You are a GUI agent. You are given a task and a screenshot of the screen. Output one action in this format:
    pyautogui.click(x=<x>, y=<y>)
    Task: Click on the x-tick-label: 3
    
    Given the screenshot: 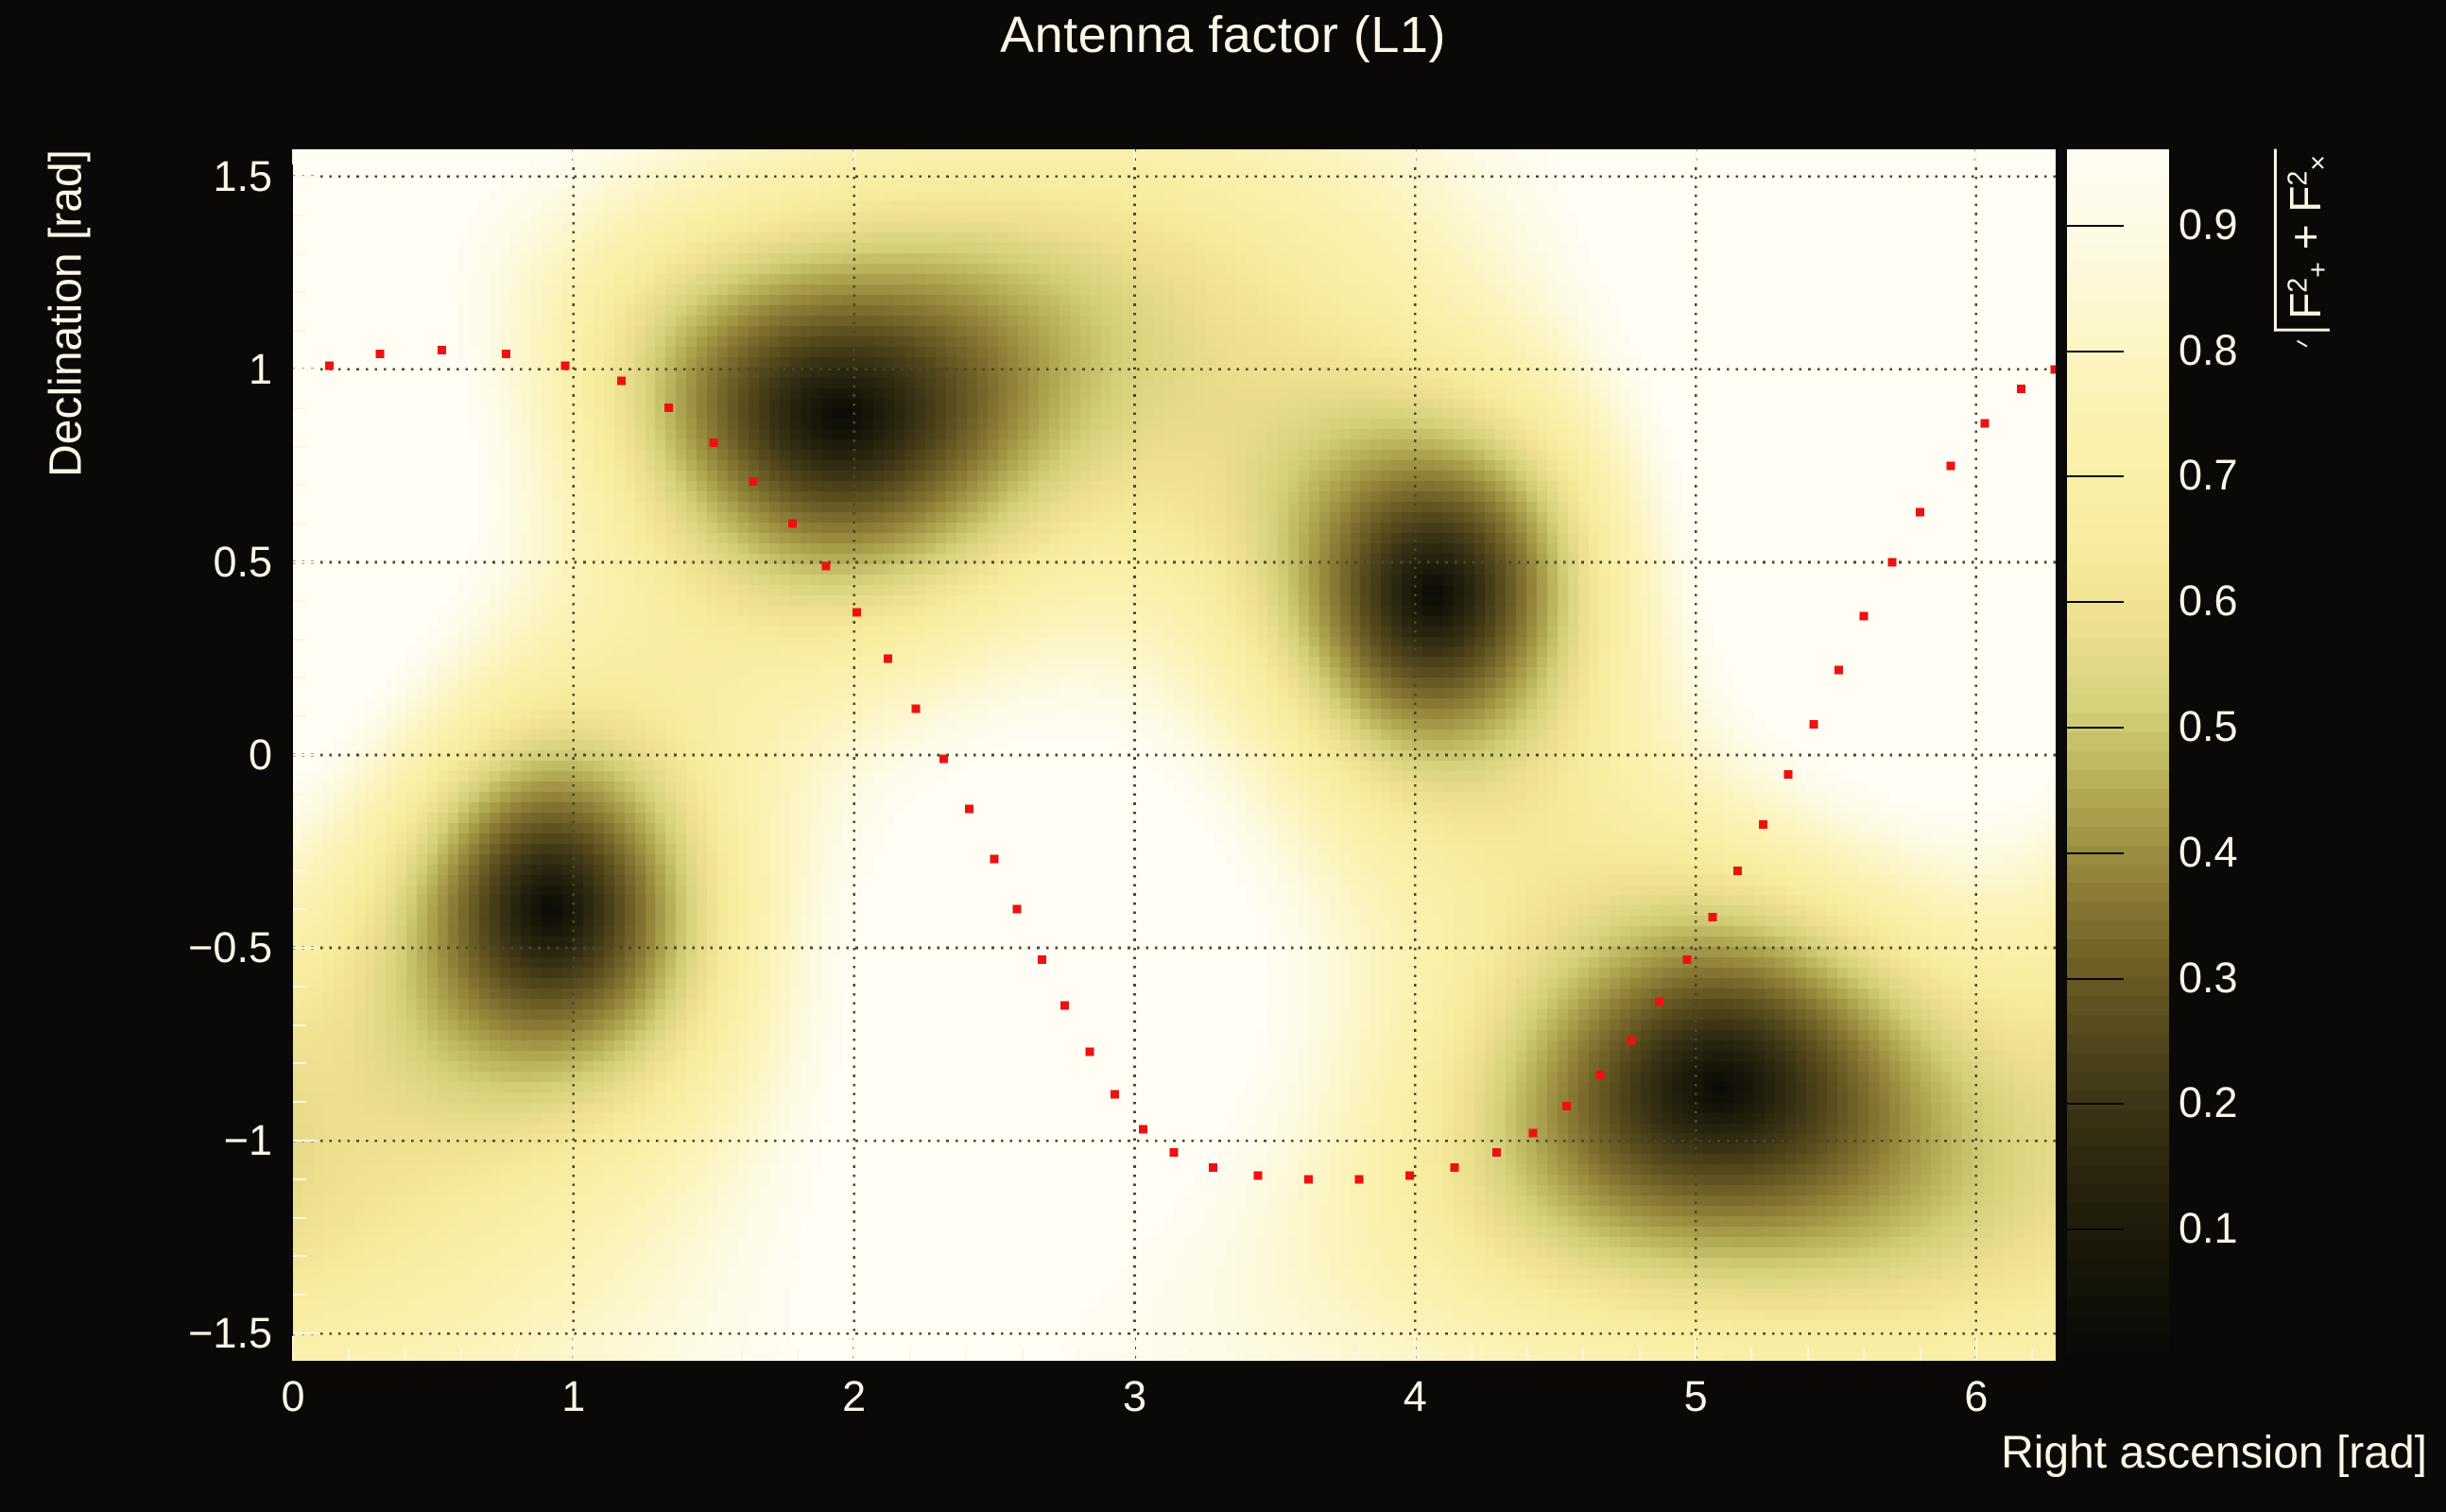 What is the action you would take?
    pyautogui.click(x=1134, y=1396)
    